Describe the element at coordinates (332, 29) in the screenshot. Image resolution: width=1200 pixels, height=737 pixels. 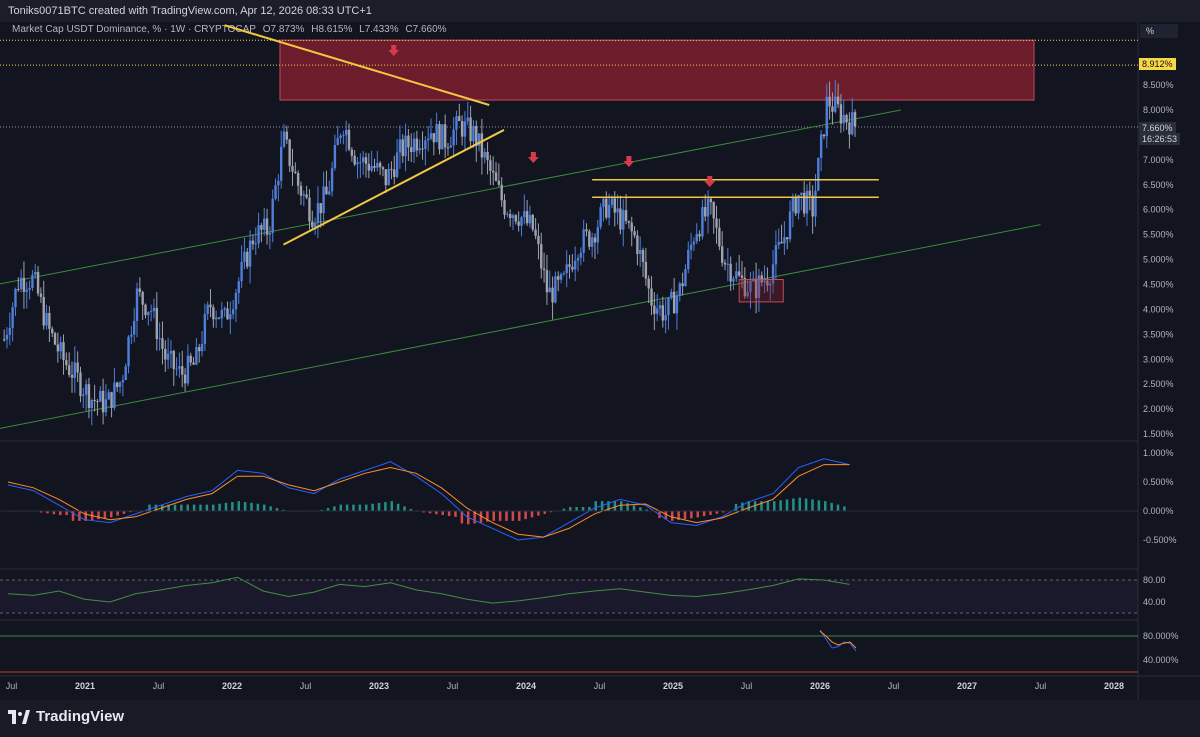
I see `ohlc-high: H8.615%` at that location.